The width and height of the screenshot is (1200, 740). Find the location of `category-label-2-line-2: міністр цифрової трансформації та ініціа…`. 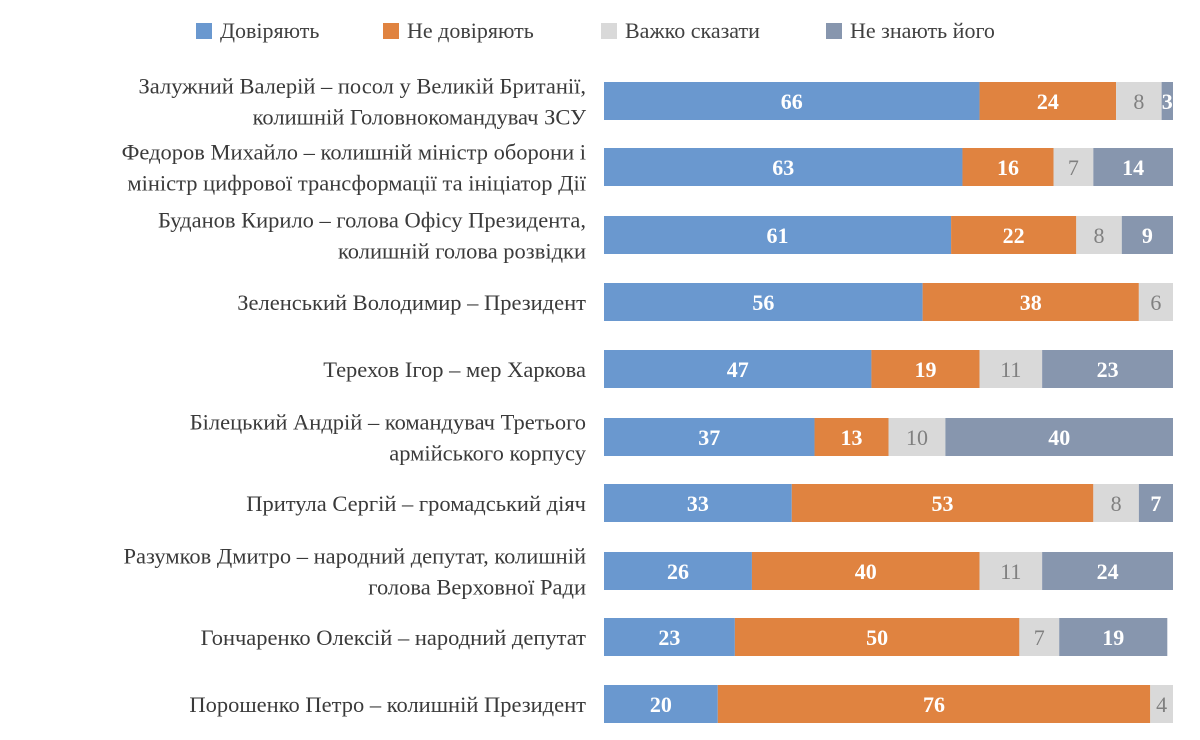

category-label-2-line-2: міністр цифрової трансформації та ініціа… is located at coordinates (356, 183).